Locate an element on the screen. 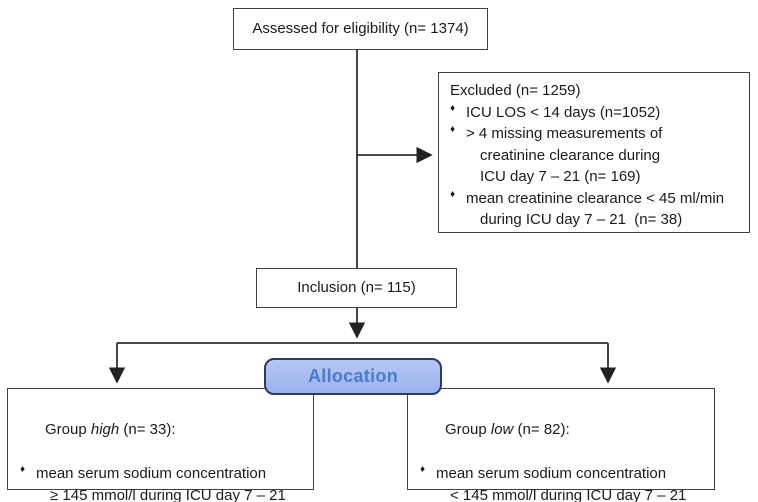 The height and width of the screenshot is (502, 758). allocation-badge: Allocation is located at coordinates (353, 376).